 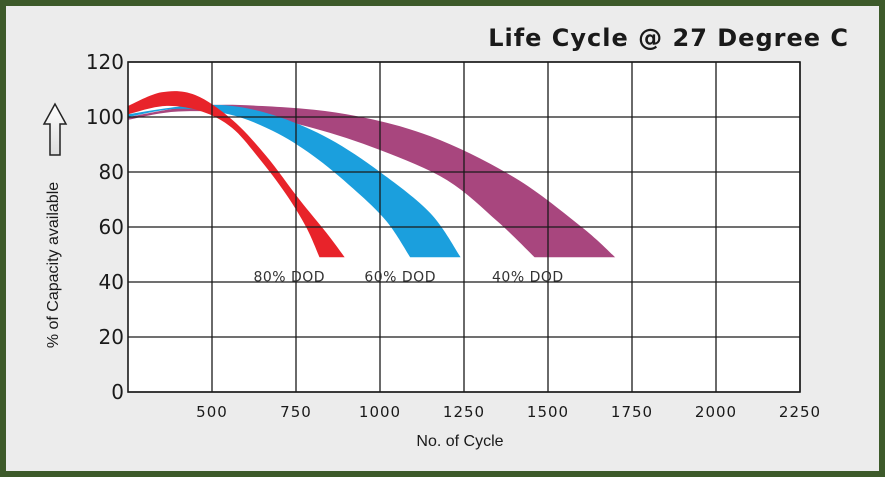 What do you see at coordinates (111, 282) in the screenshot?
I see `y-tick-label: 40` at bounding box center [111, 282].